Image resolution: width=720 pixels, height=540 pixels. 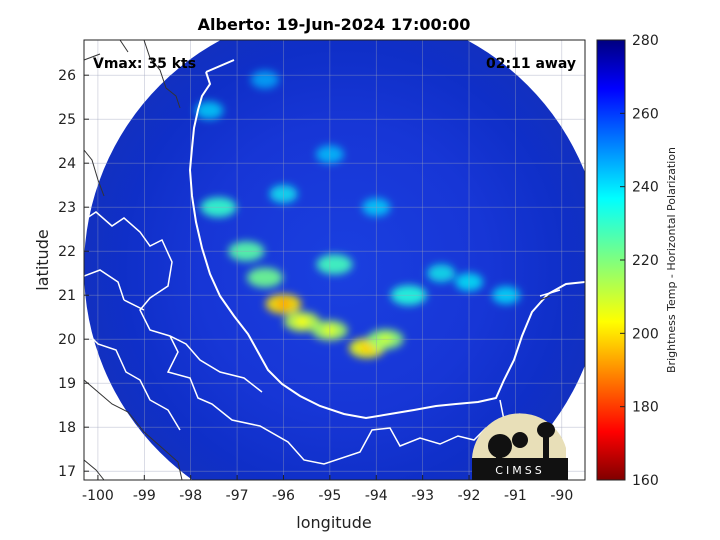 What do you see at coordinates (422, 496) in the screenshot?
I see `x-tick-label: -93` at bounding box center [422, 496].